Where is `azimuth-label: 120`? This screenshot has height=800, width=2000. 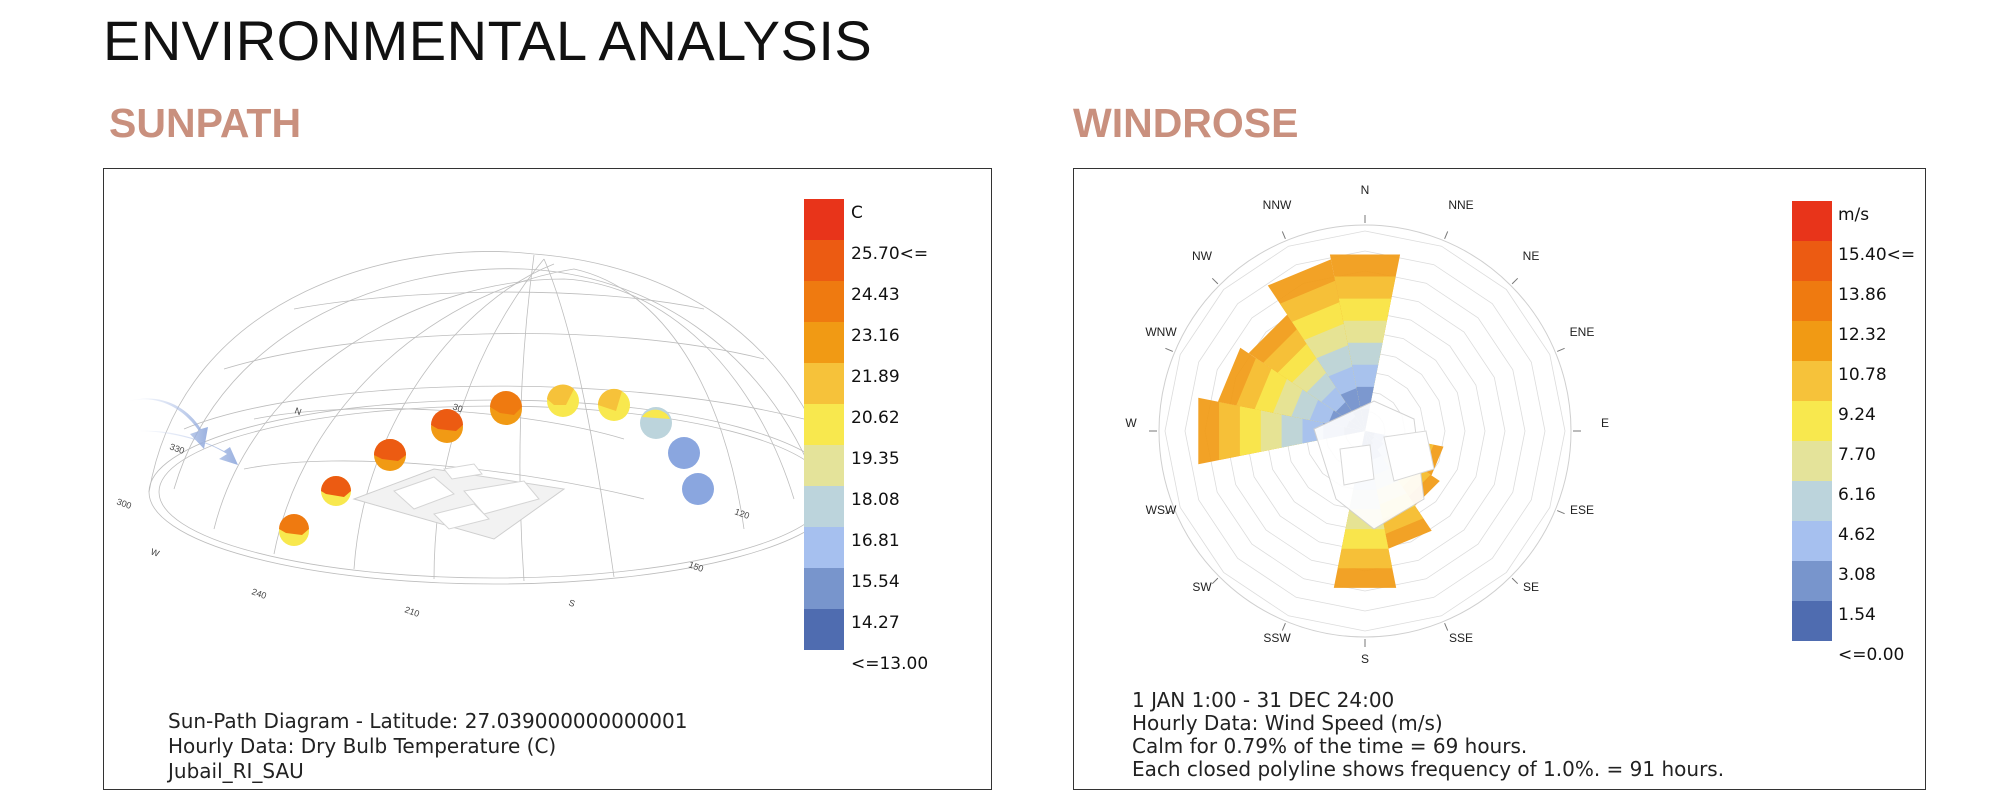
azimuth-label: 120 is located at coordinates (742, 513).